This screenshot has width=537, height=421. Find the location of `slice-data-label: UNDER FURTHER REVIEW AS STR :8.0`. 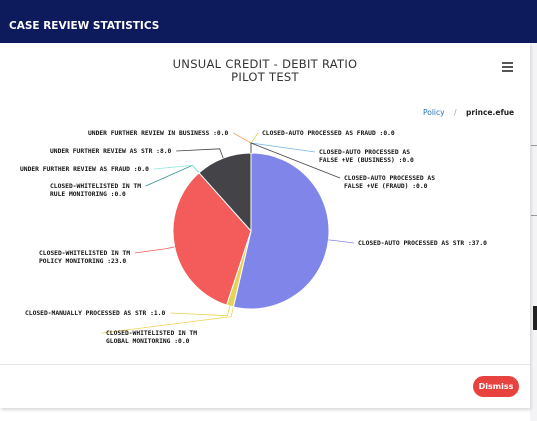

slice-data-label: UNDER FURTHER REVIEW AS STR :8.0 is located at coordinates (111, 151).